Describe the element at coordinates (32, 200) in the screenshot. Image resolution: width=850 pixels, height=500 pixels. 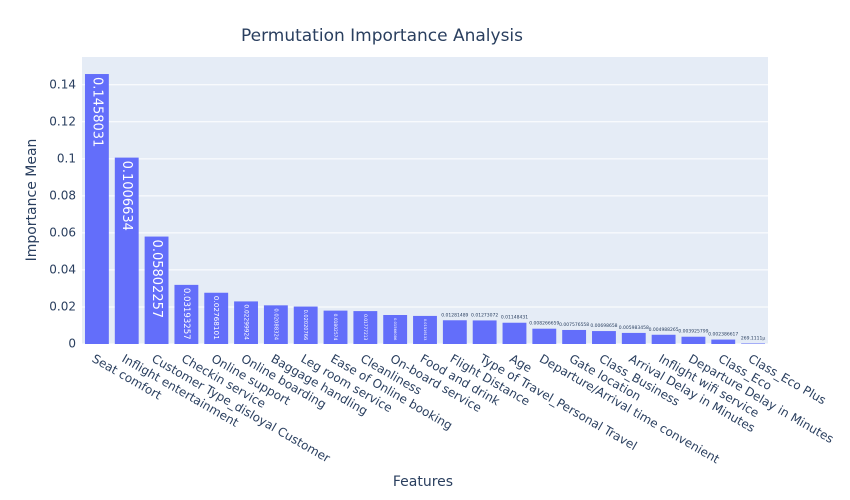
I see `y-axis-title: Importance Mean` at that location.